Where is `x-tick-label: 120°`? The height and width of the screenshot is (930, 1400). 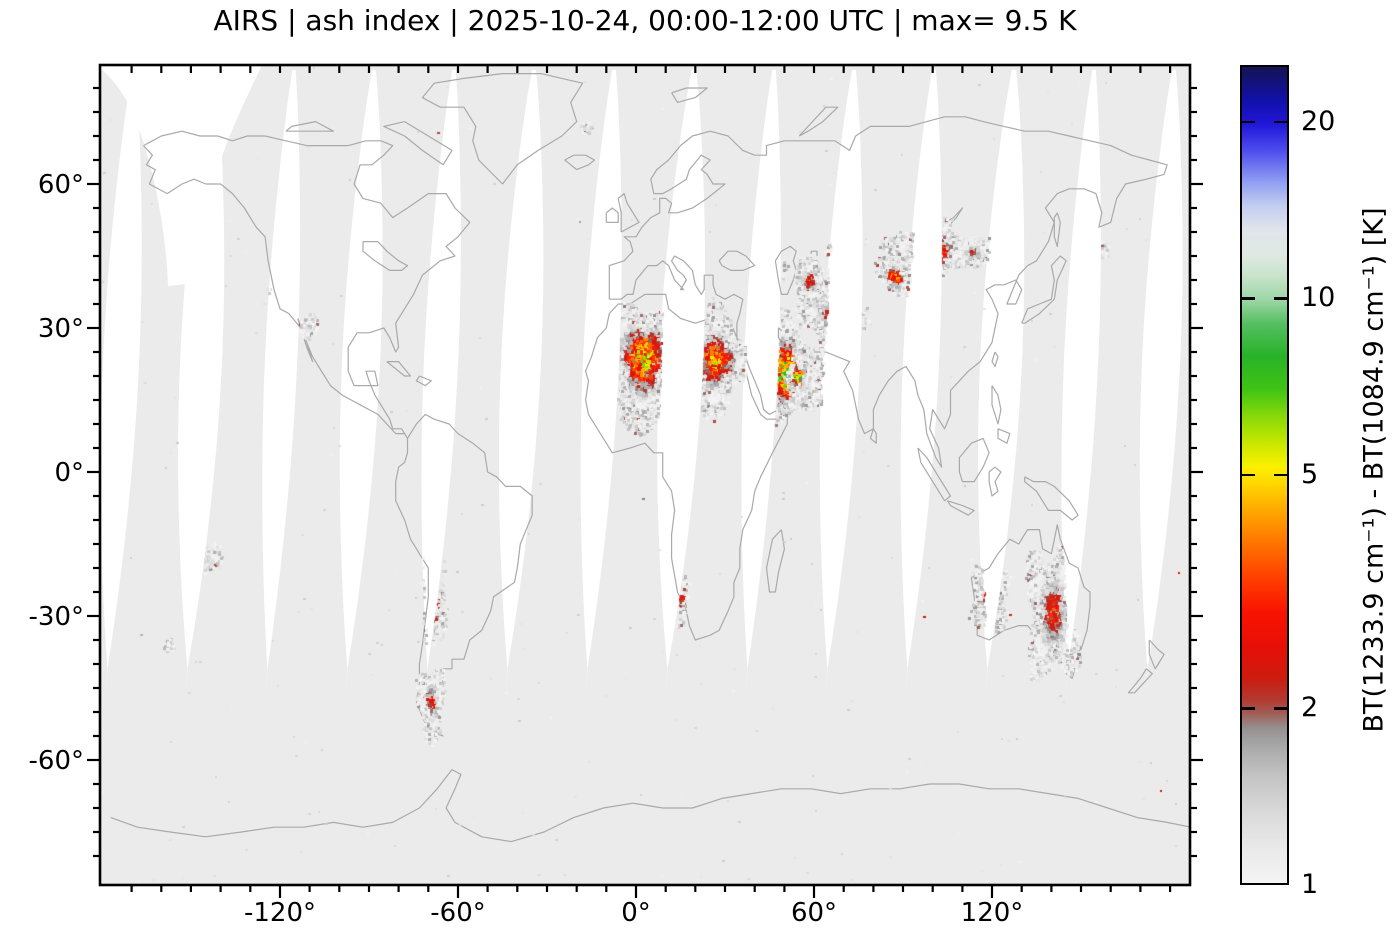
x-tick-label: 120° is located at coordinates (992, 913).